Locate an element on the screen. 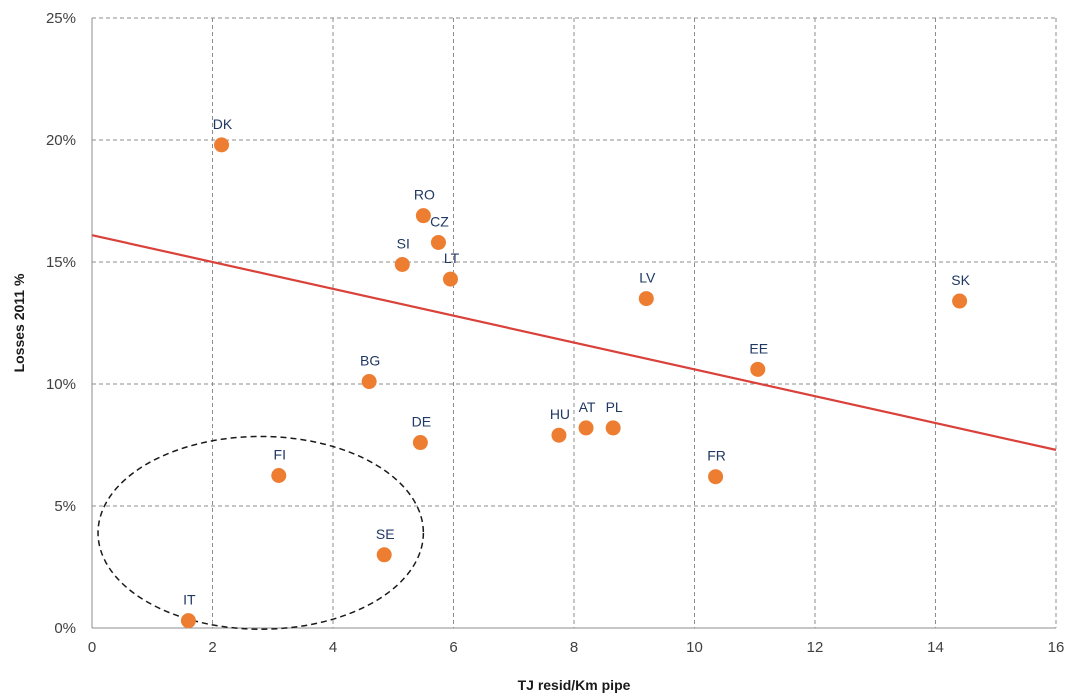  x-tick-label: 12 is located at coordinates (815, 647).